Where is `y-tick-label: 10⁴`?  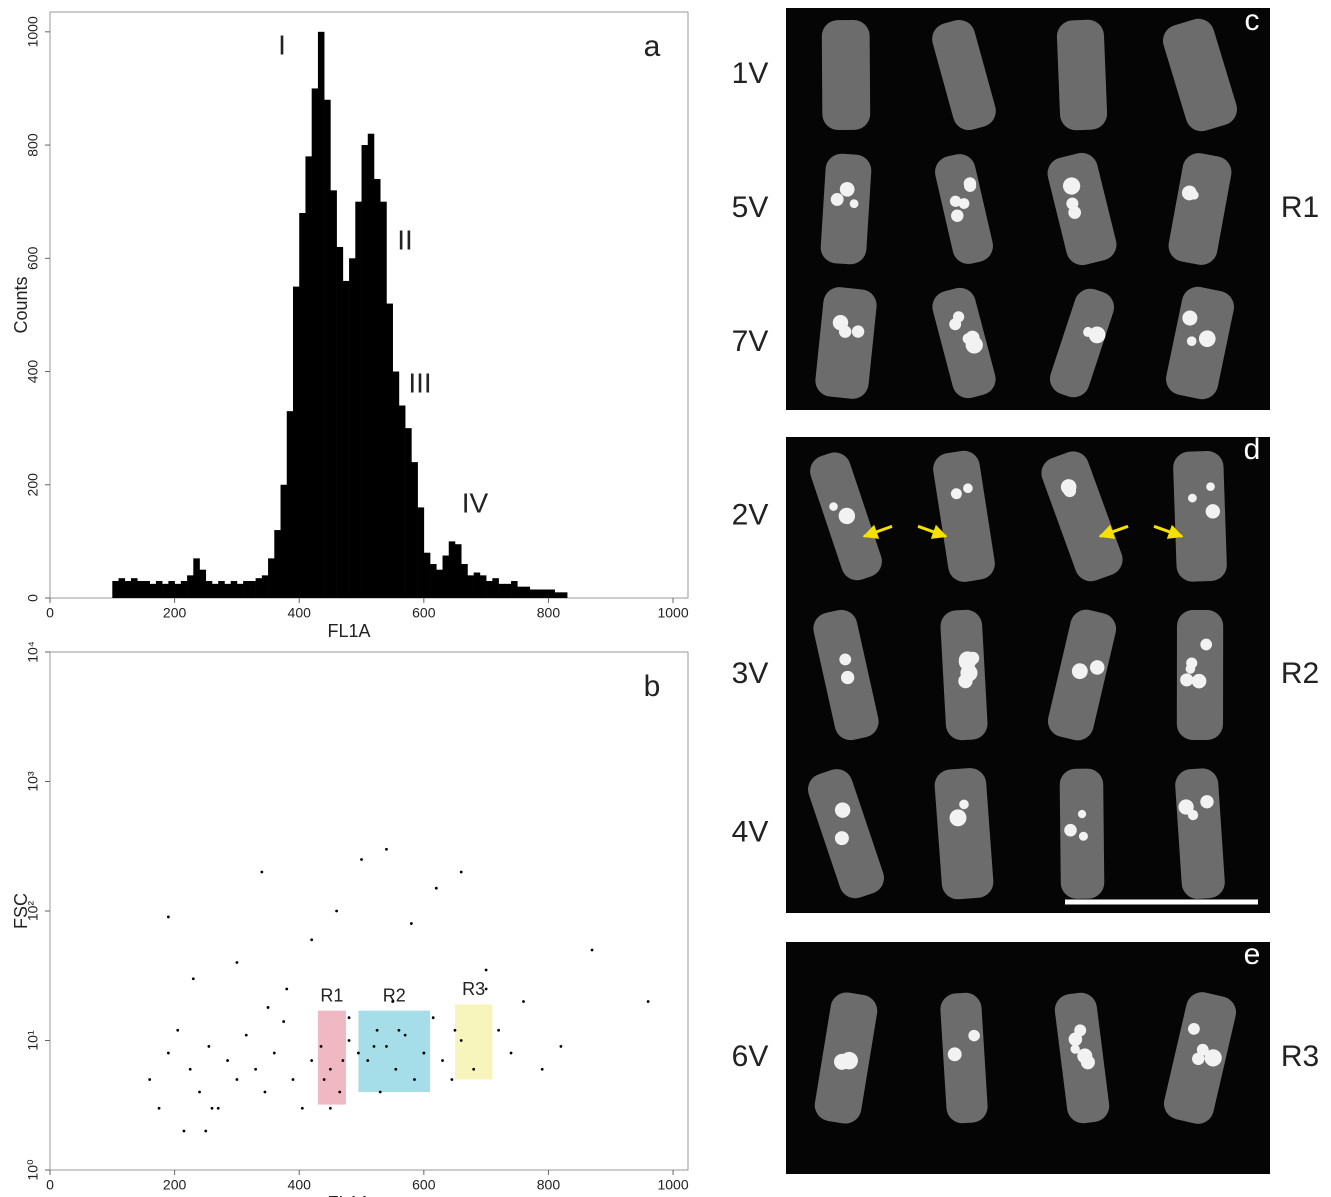
y-tick-label: 10⁴ is located at coordinates (33, 652).